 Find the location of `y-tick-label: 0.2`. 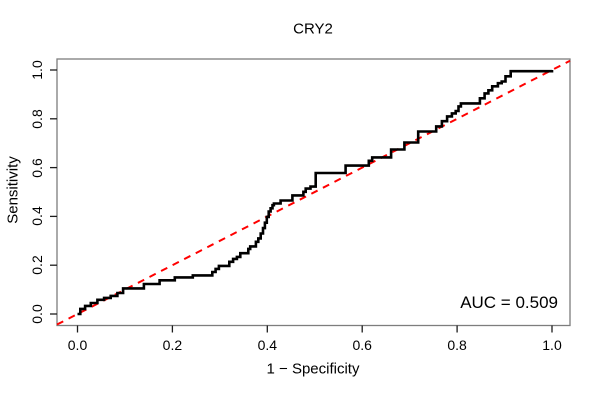

y-tick-label: 0.2 is located at coordinates (37, 265).